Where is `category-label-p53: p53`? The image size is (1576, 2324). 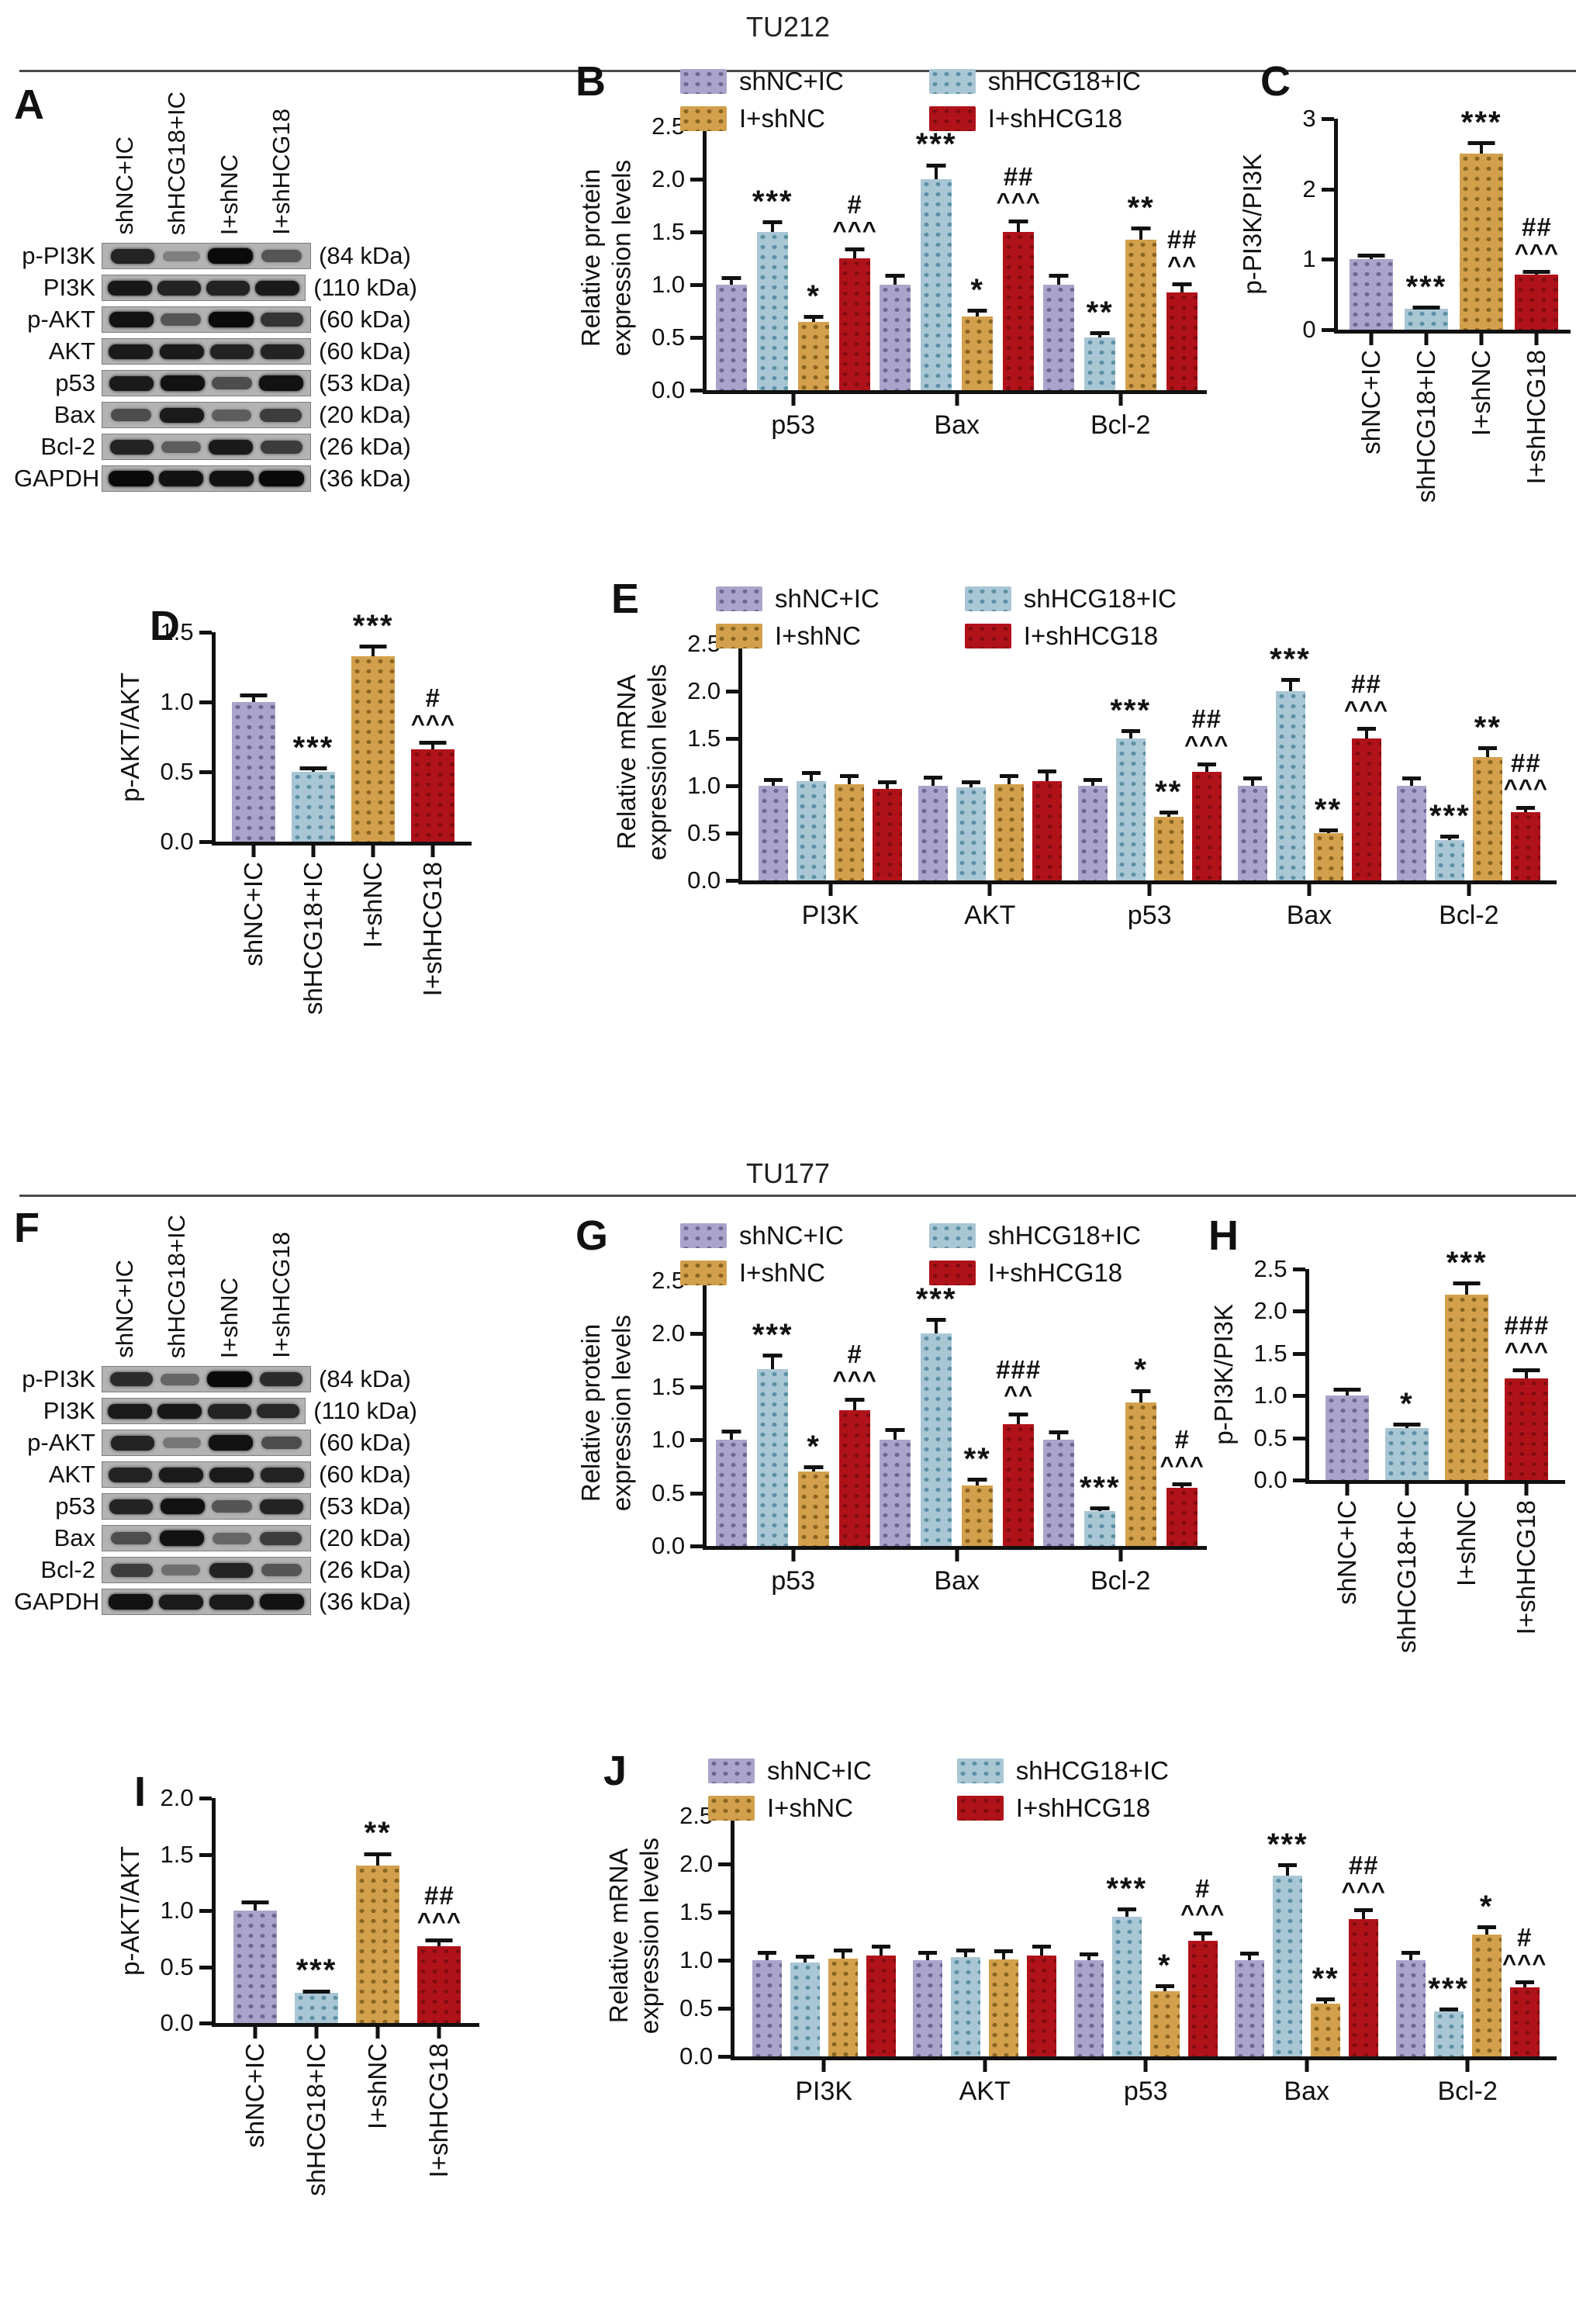
category-label-p53: p53 is located at coordinates (1149, 915).